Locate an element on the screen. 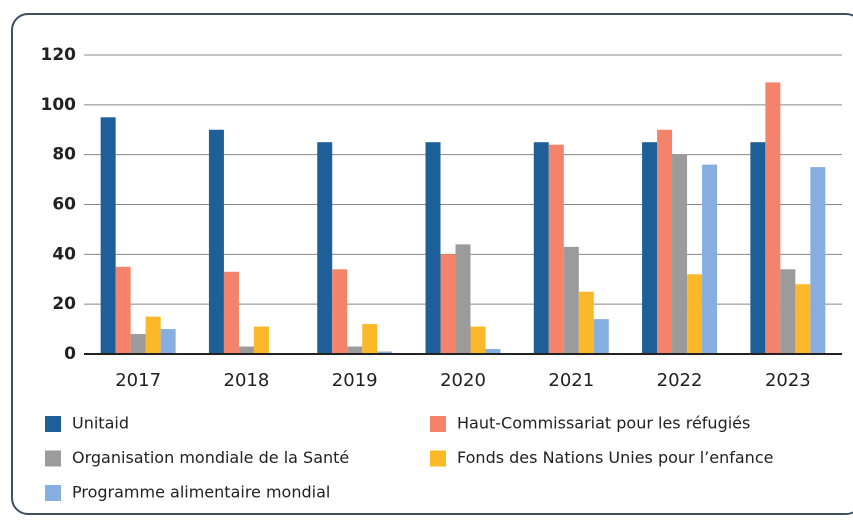  x-tick-label: 2018 is located at coordinates (247, 380).